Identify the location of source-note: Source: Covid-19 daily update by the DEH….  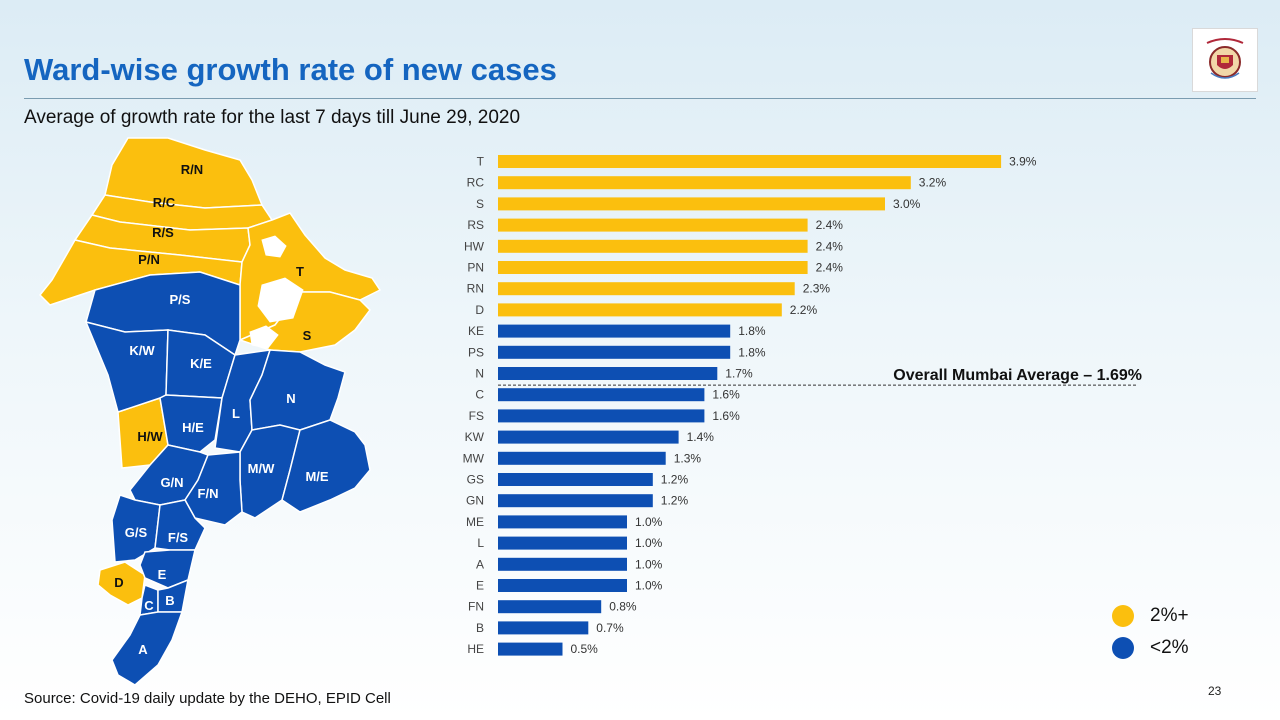
(207, 698).